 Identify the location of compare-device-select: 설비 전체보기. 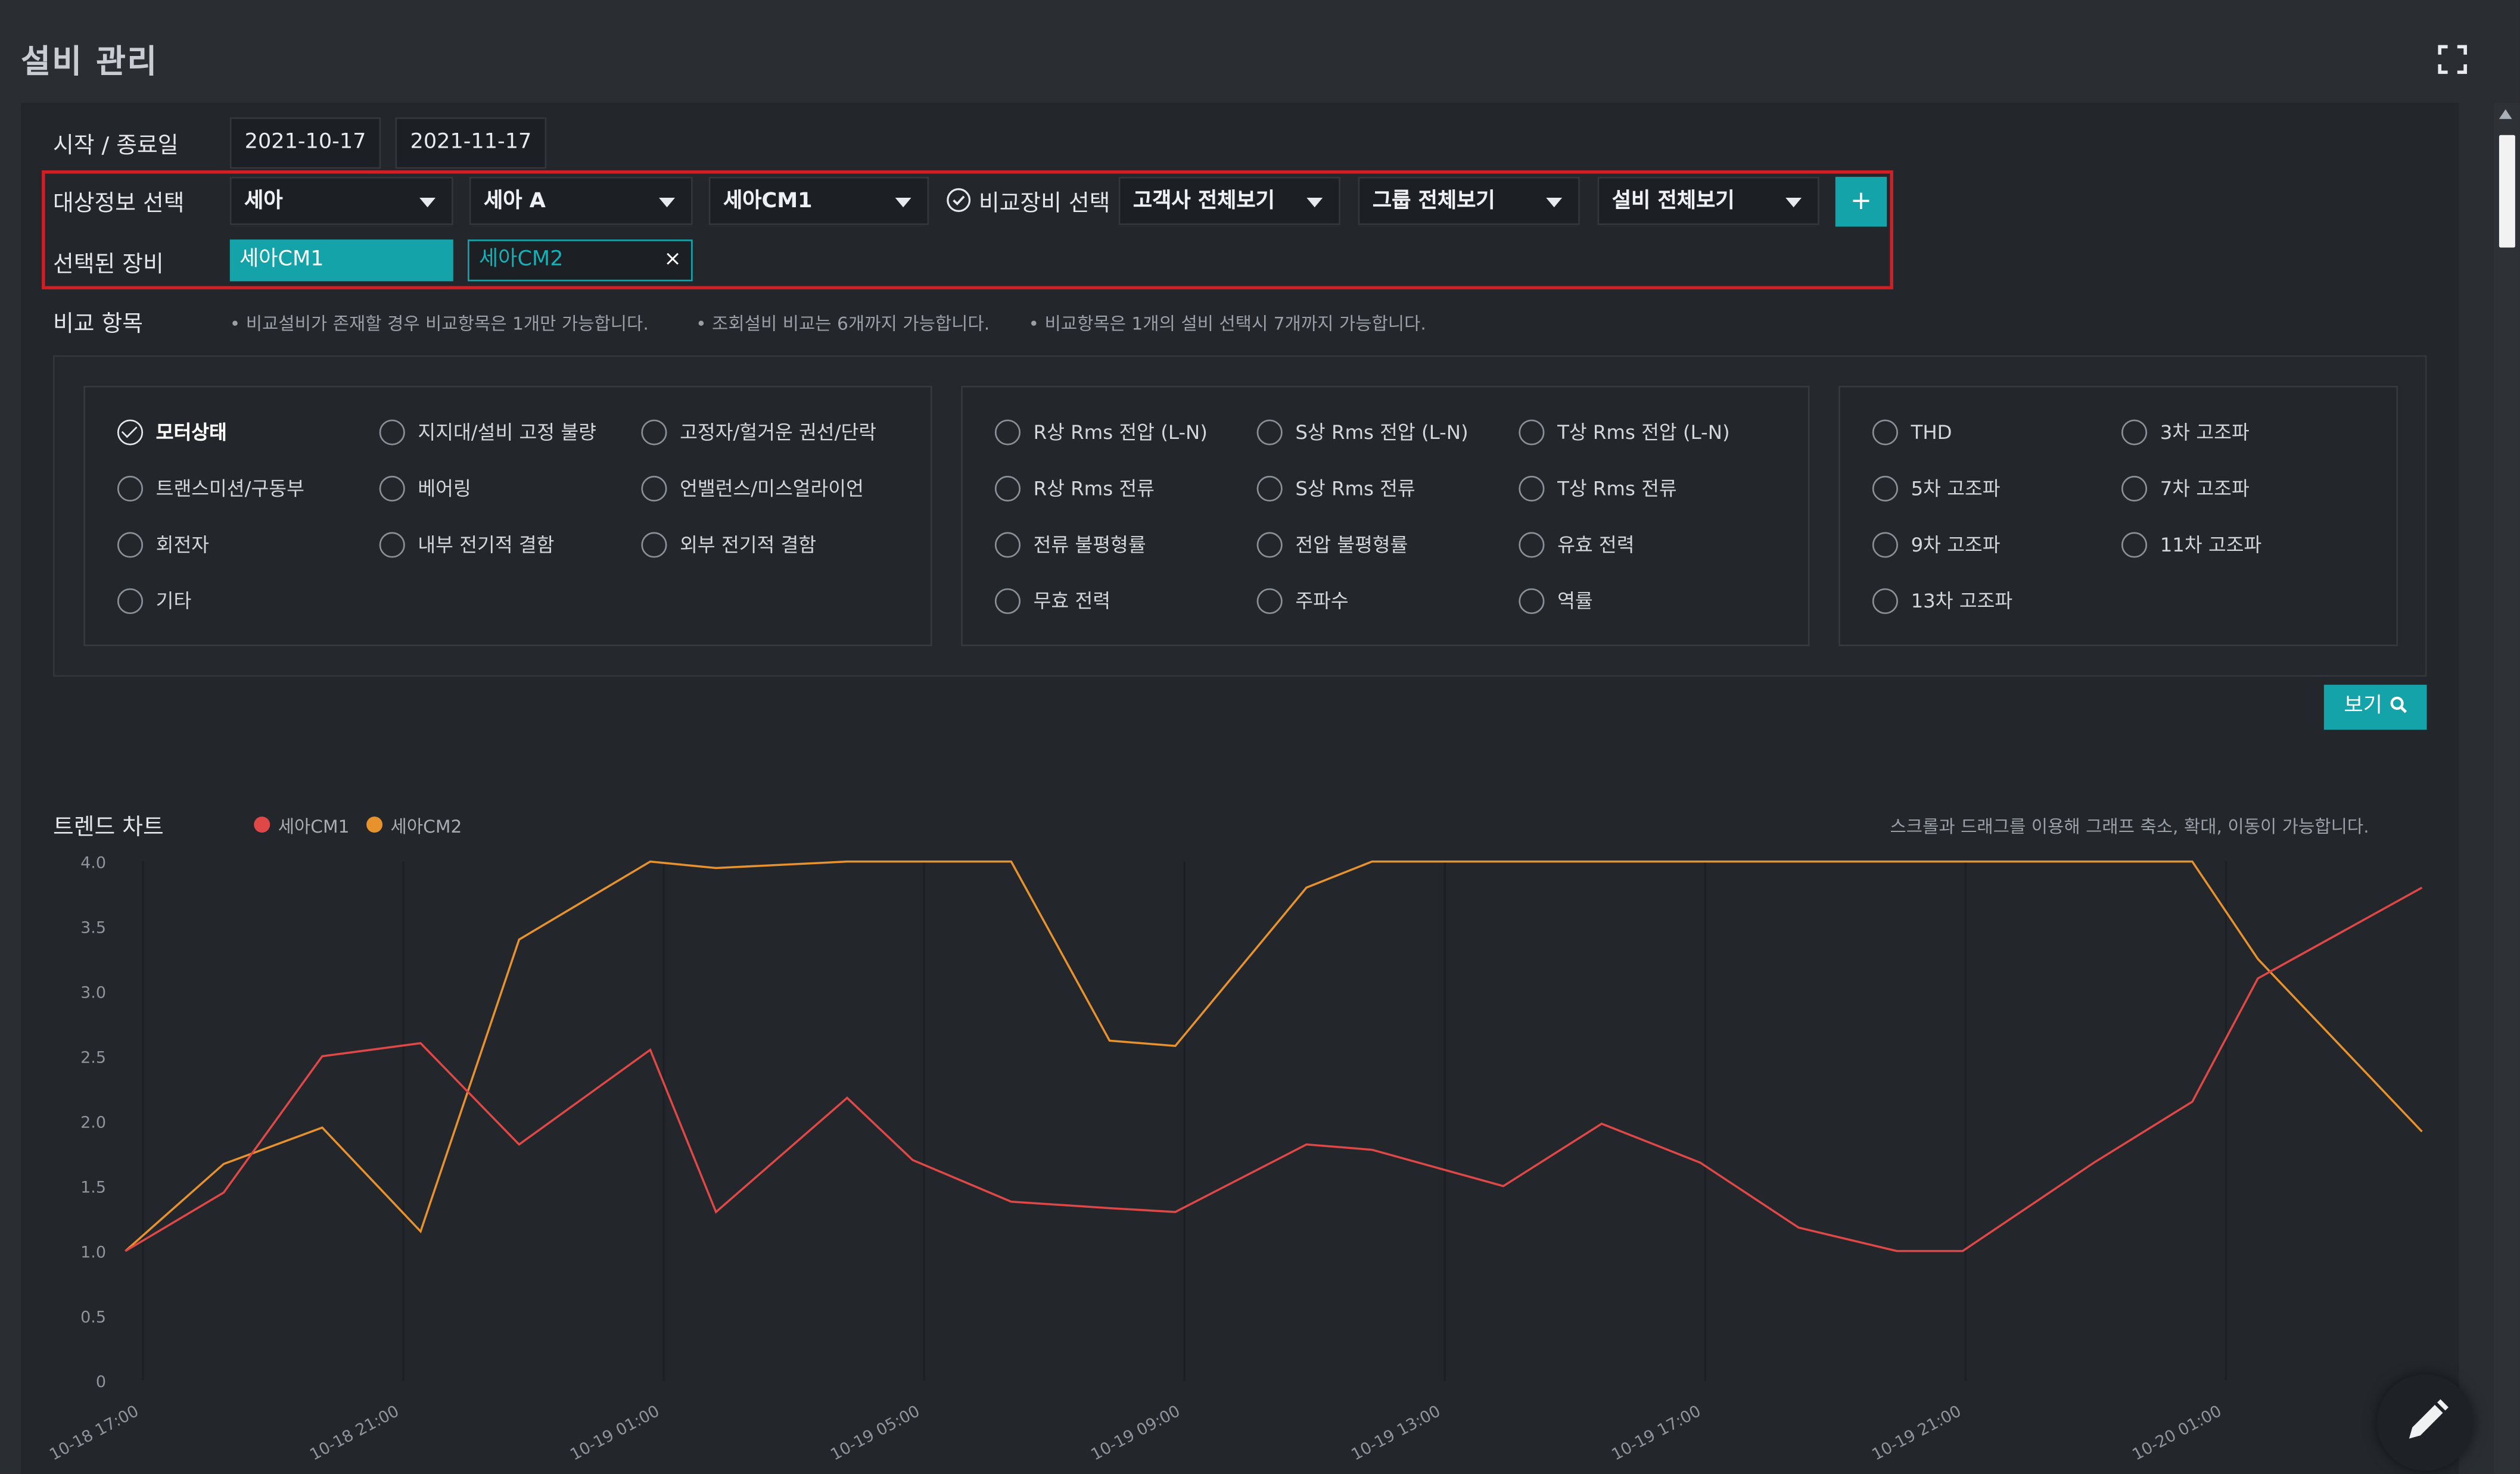
(1708, 200).